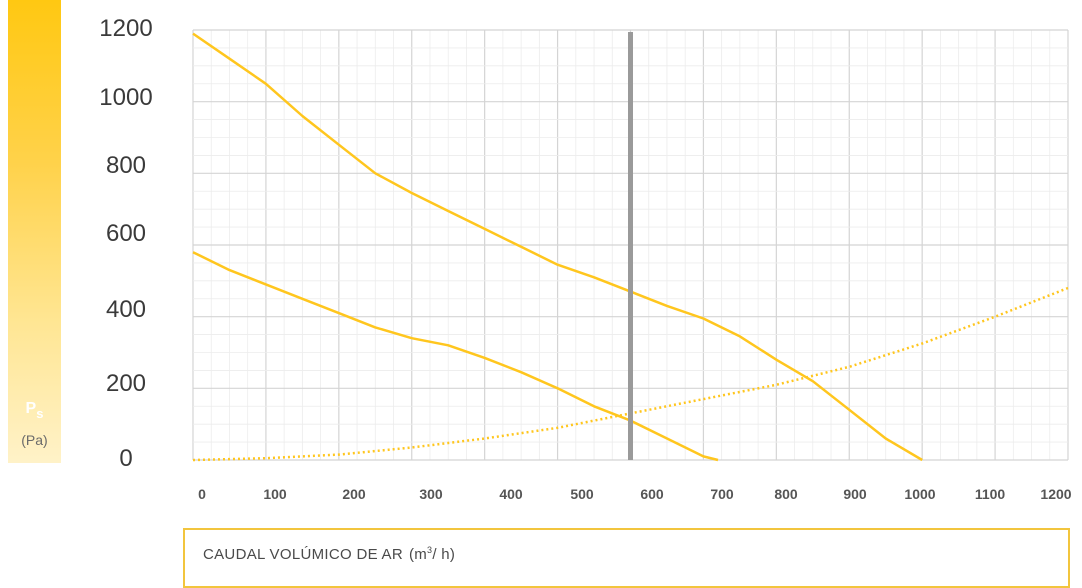 This screenshot has height=588, width=1082. I want to click on x-tick-label: 0, so click(202, 494).